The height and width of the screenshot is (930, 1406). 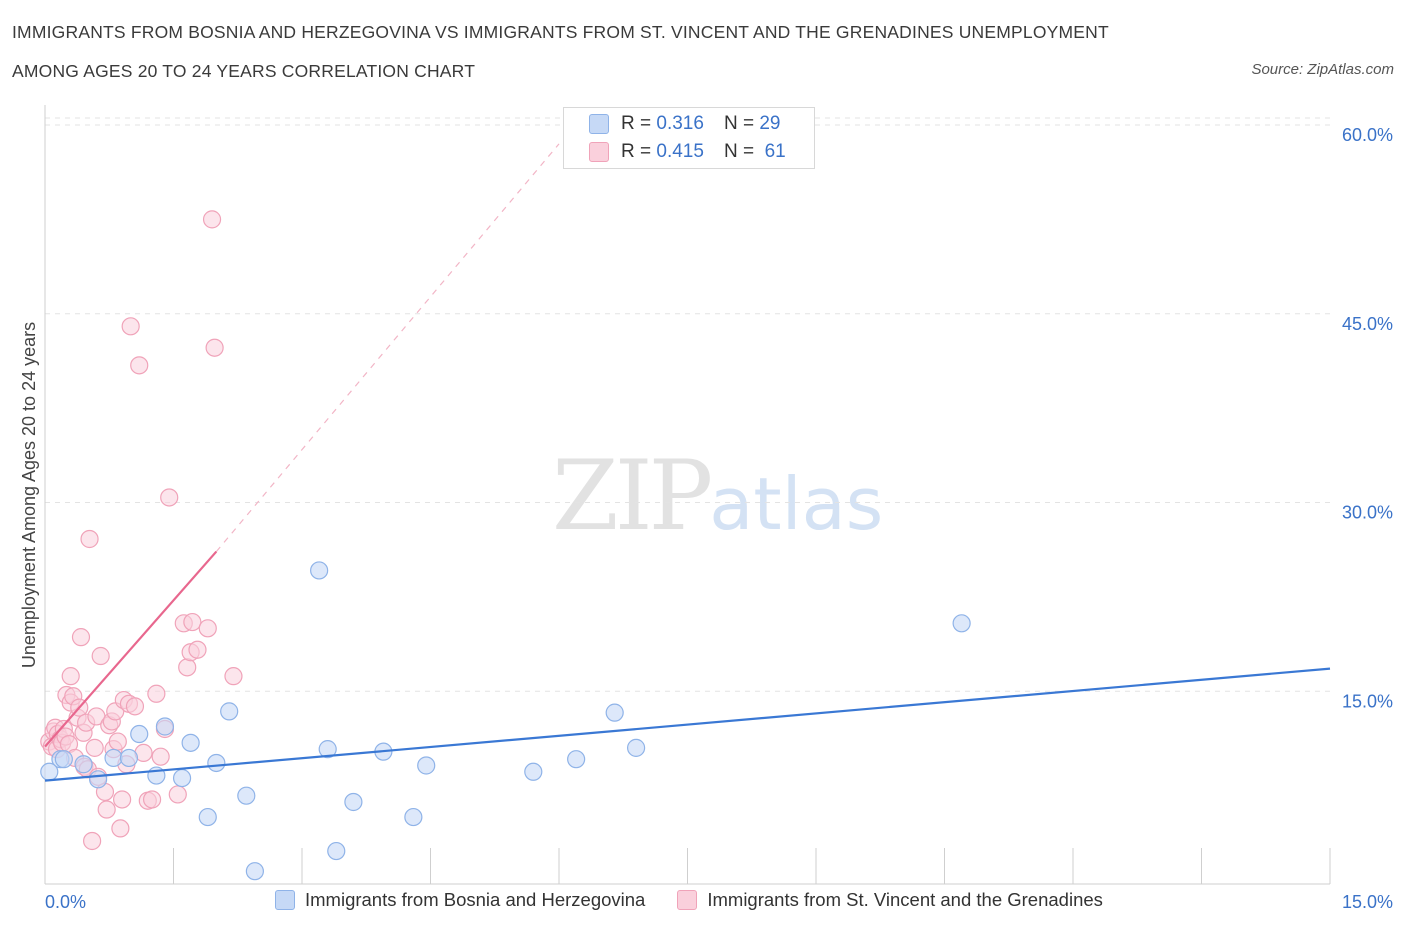 What do you see at coordinates (1322, 69) in the screenshot?
I see `source-label: Source: ZipAtlas.com` at bounding box center [1322, 69].